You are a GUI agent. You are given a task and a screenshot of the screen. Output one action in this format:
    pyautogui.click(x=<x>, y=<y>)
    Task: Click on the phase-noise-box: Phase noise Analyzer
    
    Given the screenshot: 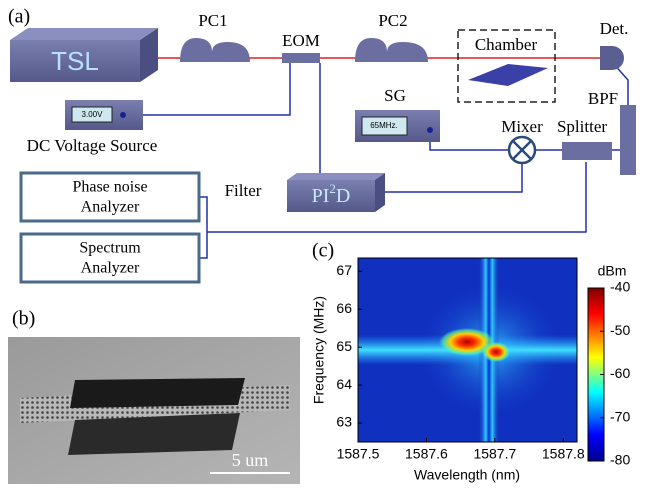 What is the action you would take?
    pyautogui.click(x=110, y=197)
    